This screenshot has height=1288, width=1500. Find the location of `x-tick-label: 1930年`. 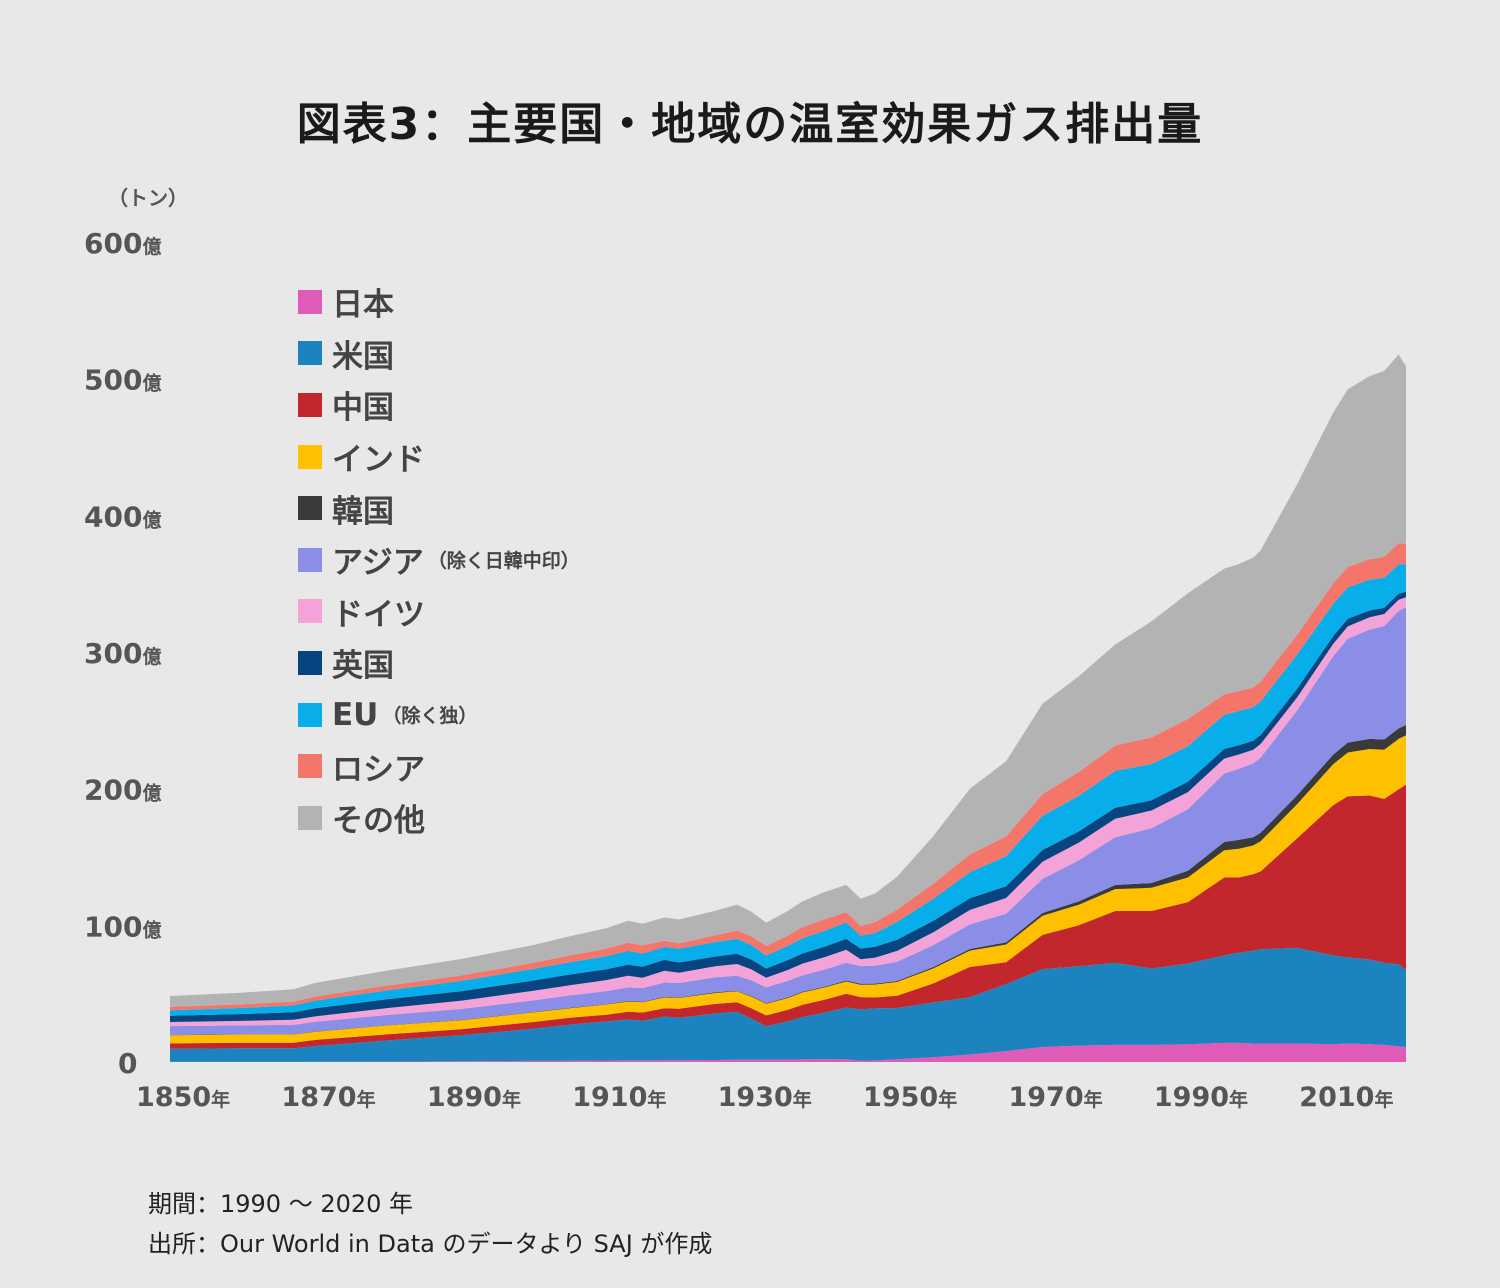

x-tick-label: 1930年 is located at coordinates (765, 1097).